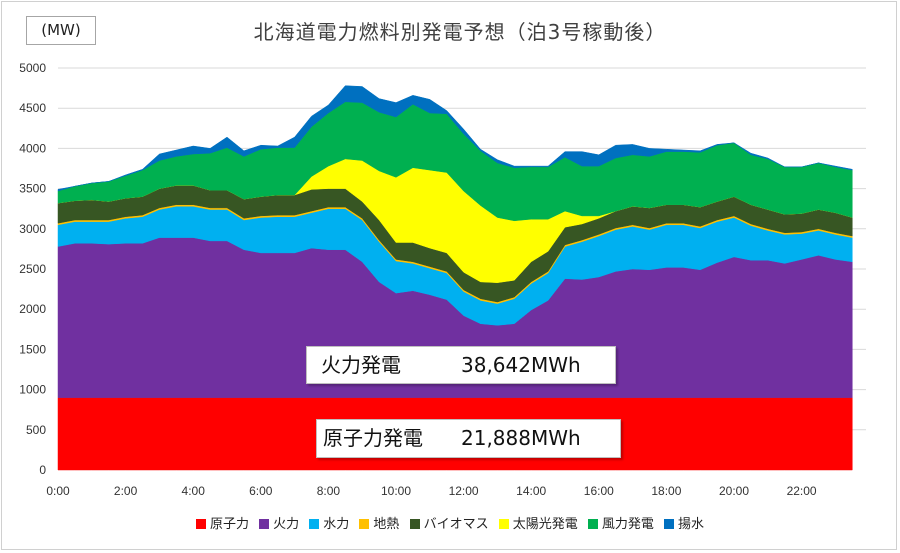  What do you see at coordinates (222, 522) in the screenshot?
I see `legend-item-nuclear: 原子力` at bounding box center [222, 522].